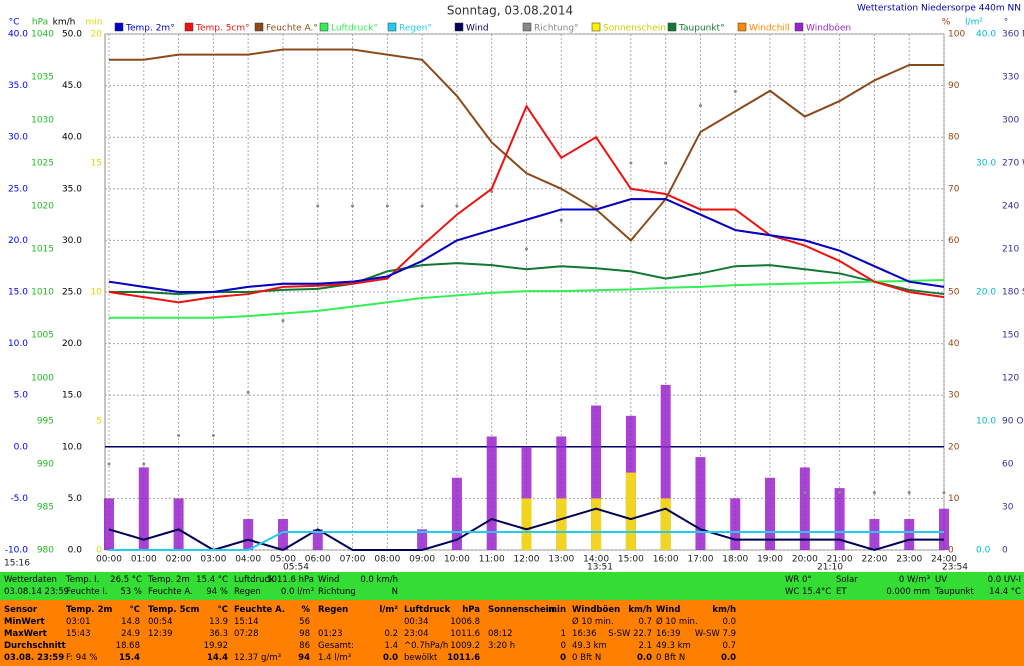 This screenshot has width=1024, height=666. What do you see at coordinates (290, 580) in the screenshot?
I see `cell: 1011.6 hPa` at bounding box center [290, 580].